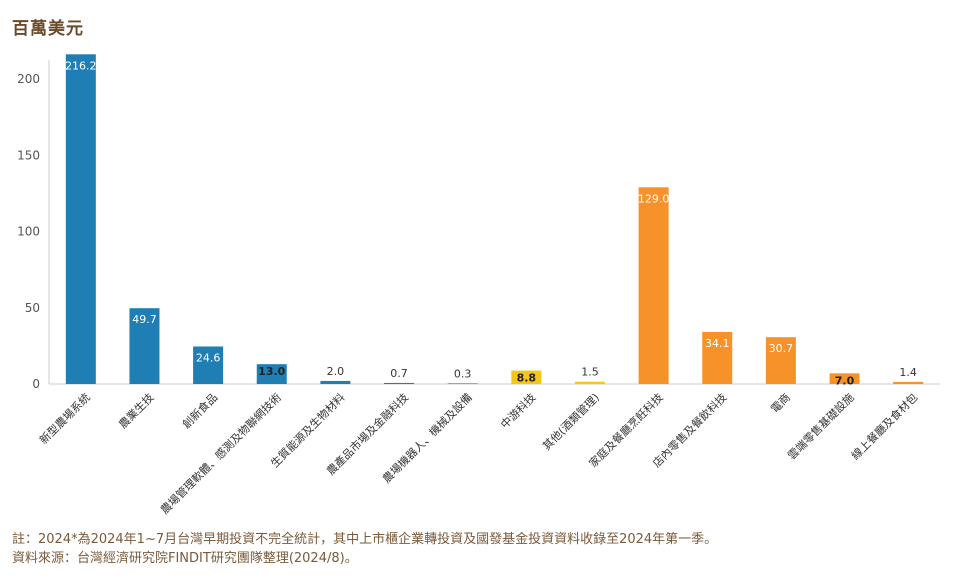 This screenshot has height=580, width=971. What do you see at coordinates (136, 410) in the screenshot?
I see `x-tick-label: 農業生技` at bounding box center [136, 410].